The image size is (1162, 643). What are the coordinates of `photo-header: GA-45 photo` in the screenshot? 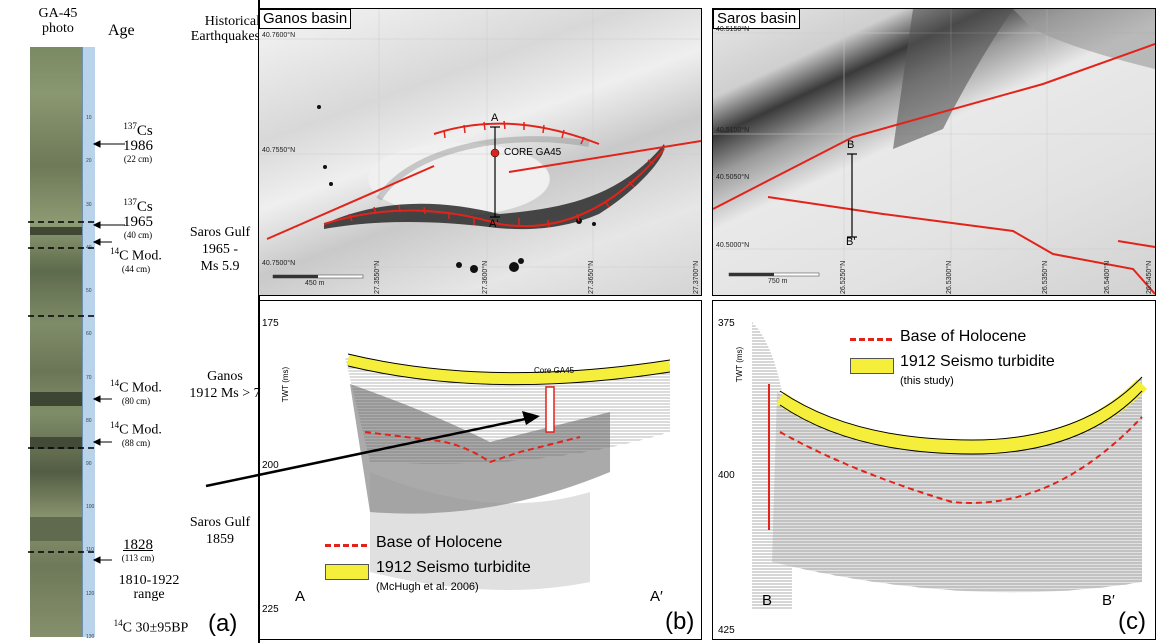 It's located at (58, 21).